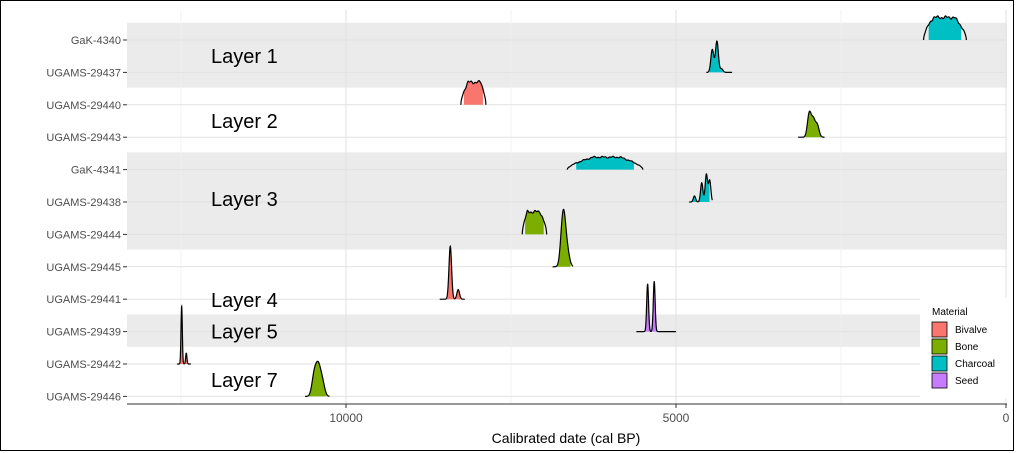  Describe the element at coordinates (244, 57) in the screenshot. I see `layer-label: Layer 1` at that location.